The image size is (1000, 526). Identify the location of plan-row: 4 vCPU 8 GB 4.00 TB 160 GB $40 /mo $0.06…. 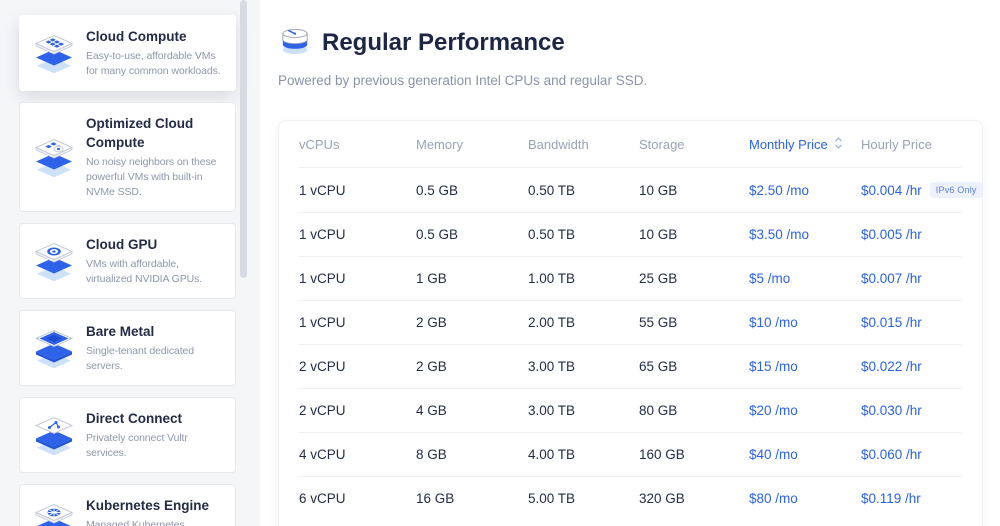
(630, 454).